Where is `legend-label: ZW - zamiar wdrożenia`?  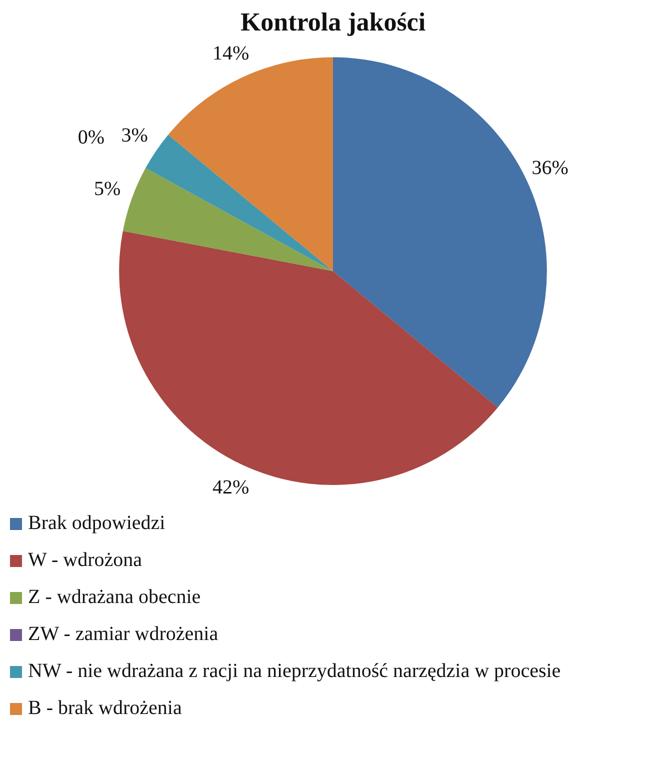
legend-label: ZW - zamiar wdrożenia is located at coordinates (123, 634).